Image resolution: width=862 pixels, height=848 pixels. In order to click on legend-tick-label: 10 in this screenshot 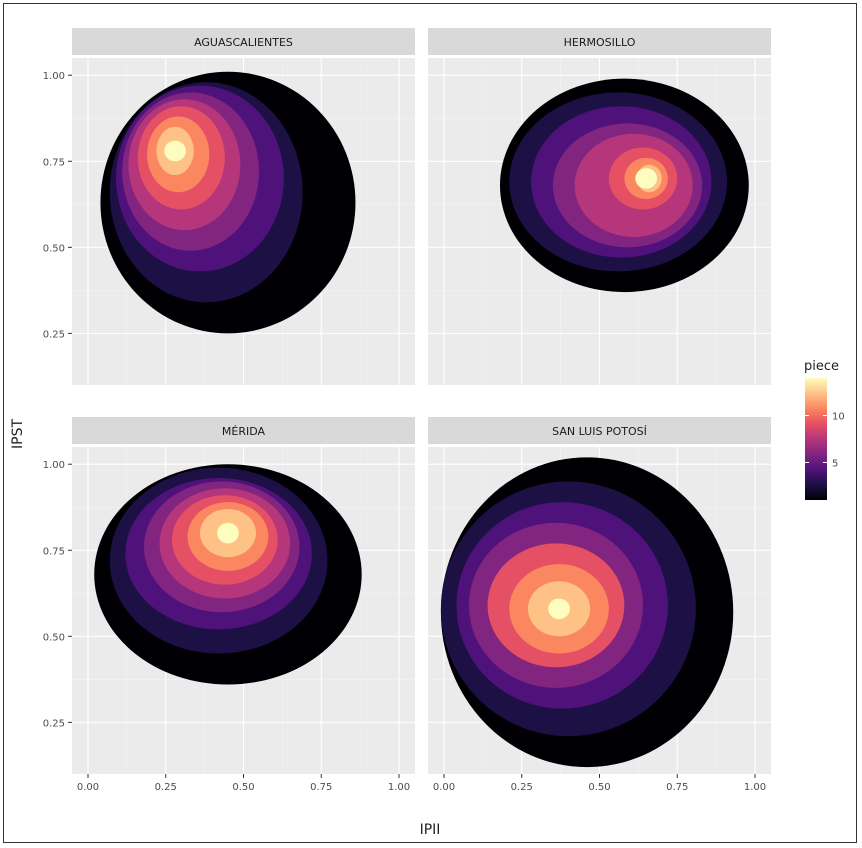, I will do `click(838, 417)`.